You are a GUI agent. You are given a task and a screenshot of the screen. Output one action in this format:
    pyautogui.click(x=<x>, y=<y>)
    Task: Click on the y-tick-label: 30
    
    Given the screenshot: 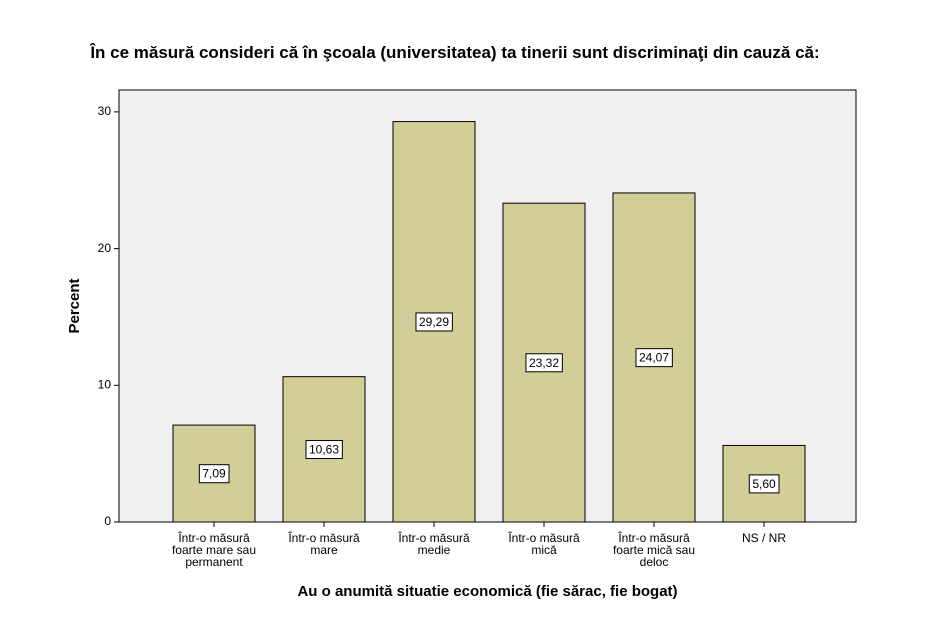 What is the action you would take?
    pyautogui.click(x=105, y=111)
    